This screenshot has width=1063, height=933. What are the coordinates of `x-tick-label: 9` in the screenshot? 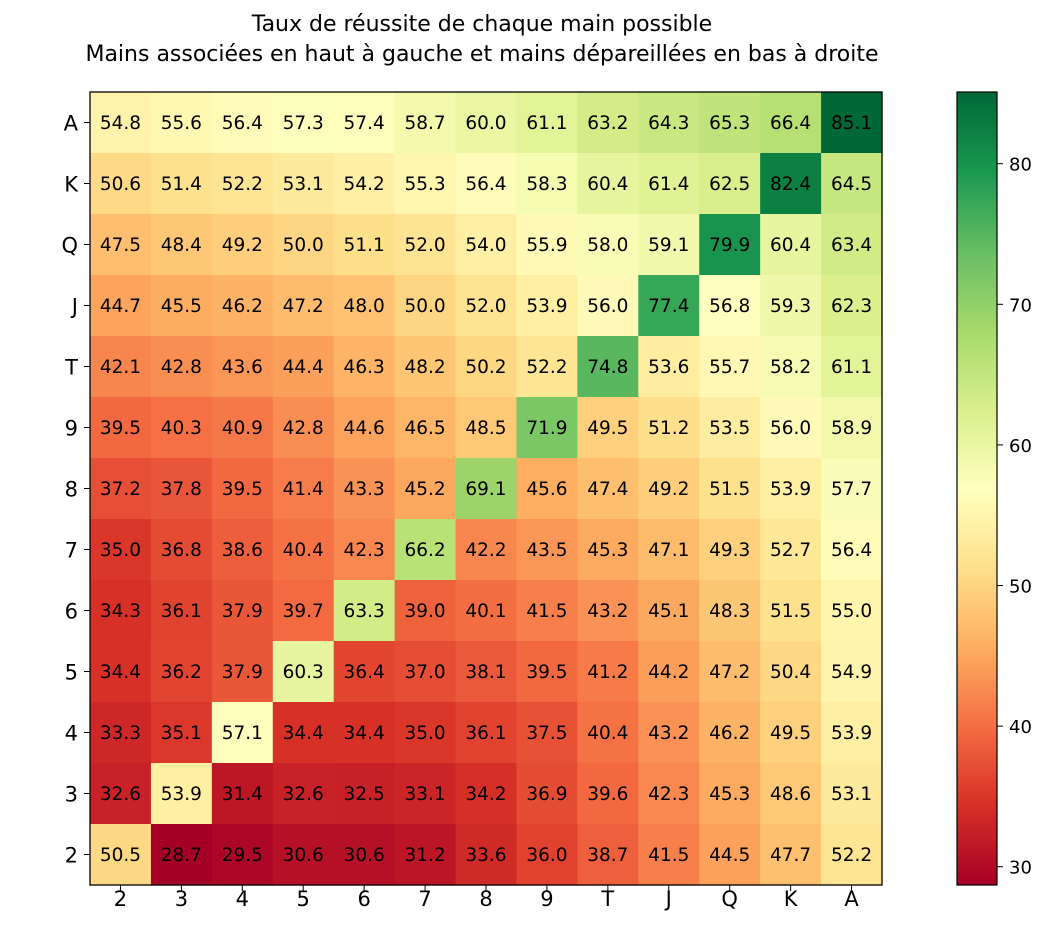 It's located at (546, 899).